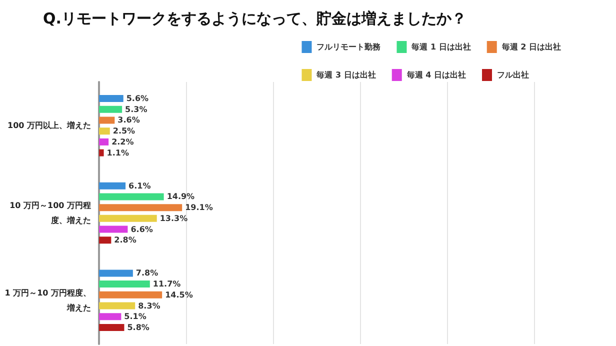 This screenshot has width=616, height=346. I want to click on legend-label: 毎週 1 日は出社, so click(440, 47).